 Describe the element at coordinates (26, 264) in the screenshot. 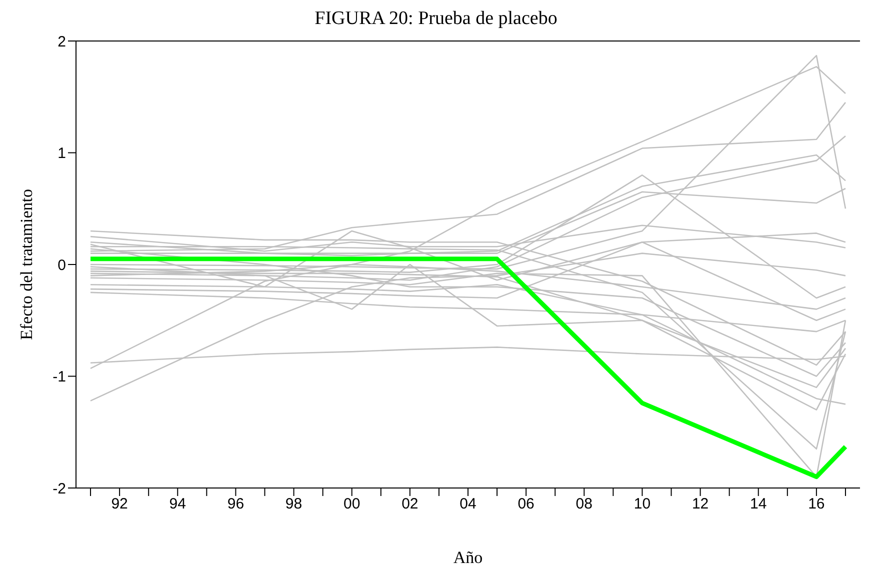

I see `y-axis-title: Efecto del tratamiento` at that location.